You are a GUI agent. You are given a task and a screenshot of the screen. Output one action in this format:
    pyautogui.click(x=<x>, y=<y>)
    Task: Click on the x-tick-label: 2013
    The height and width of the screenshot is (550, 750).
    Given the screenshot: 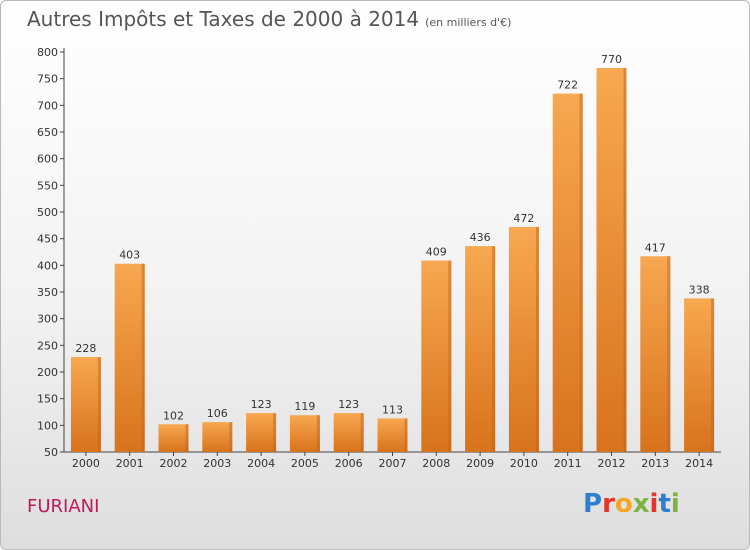 What is the action you would take?
    pyautogui.click(x=655, y=463)
    